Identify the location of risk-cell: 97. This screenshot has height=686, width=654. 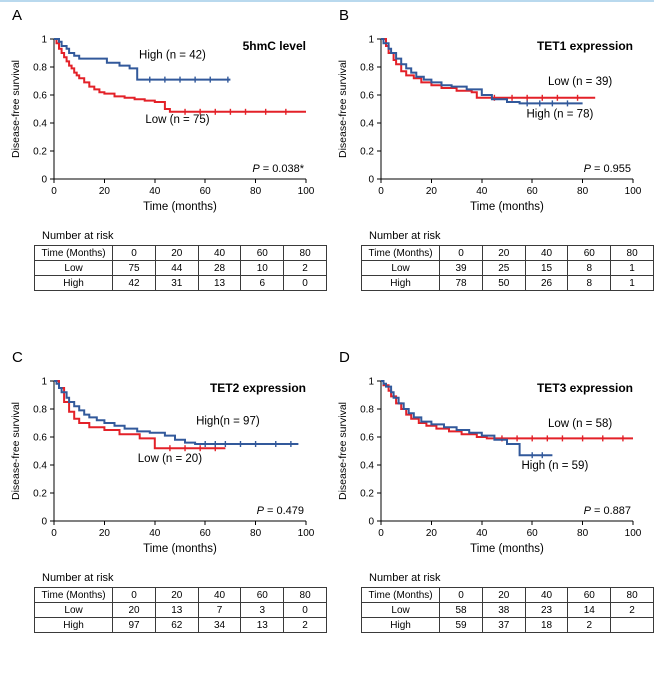
(134, 625).